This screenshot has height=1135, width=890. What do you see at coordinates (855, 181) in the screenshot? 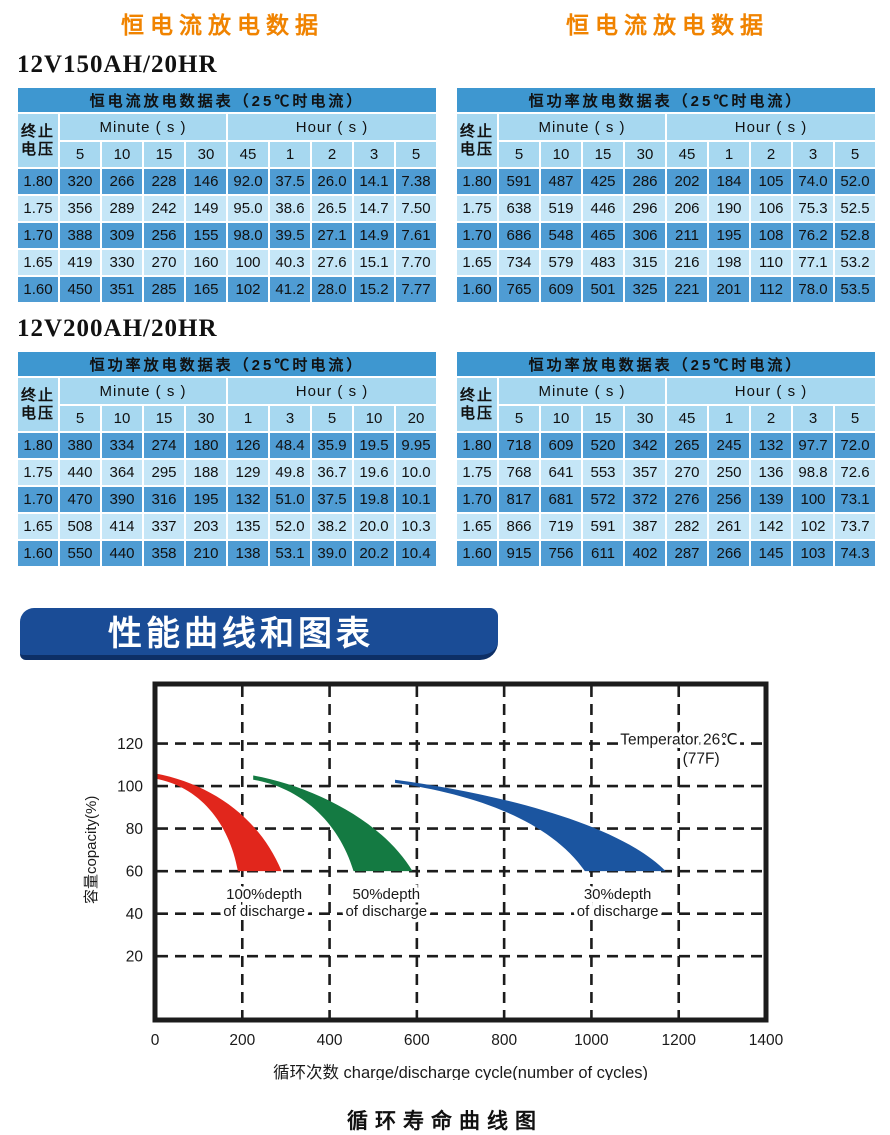
I see `data-cell: 52.0` at bounding box center [855, 181].